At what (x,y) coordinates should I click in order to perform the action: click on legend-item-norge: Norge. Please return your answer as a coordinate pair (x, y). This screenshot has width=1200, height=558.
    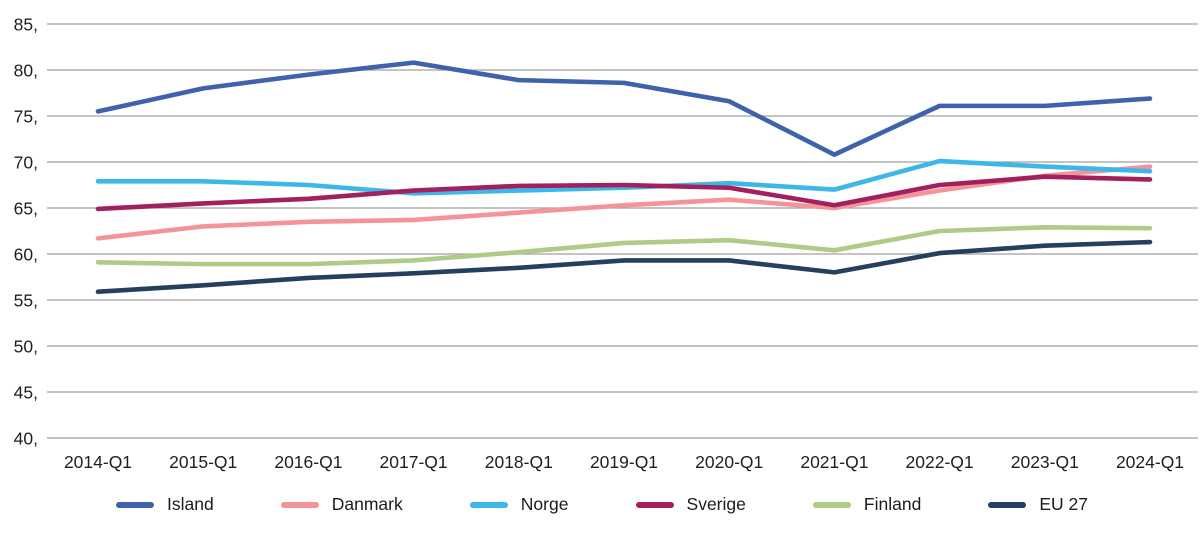
    Looking at the image, I should click on (519, 504).